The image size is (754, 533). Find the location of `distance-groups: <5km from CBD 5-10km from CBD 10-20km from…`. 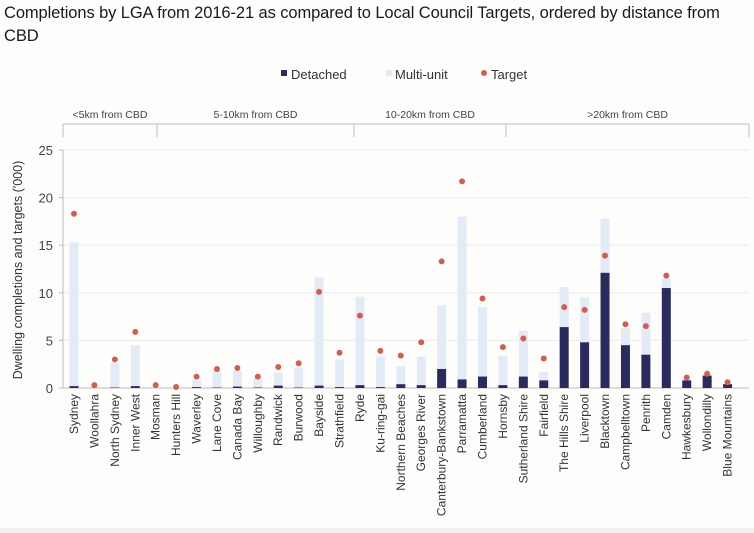

distance-groups: <5km from CBD 5-10km from CBD 10-20km from… is located at coordinates (406, 123).